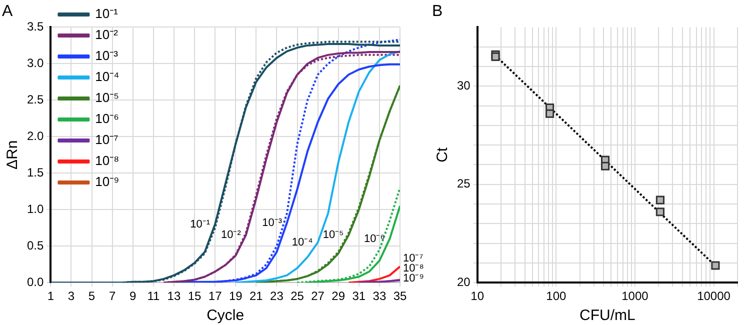 Image resolution: width=744 pixels, height=325 pixels. I want to click on y-tick-label: 30, so click(463, 85).